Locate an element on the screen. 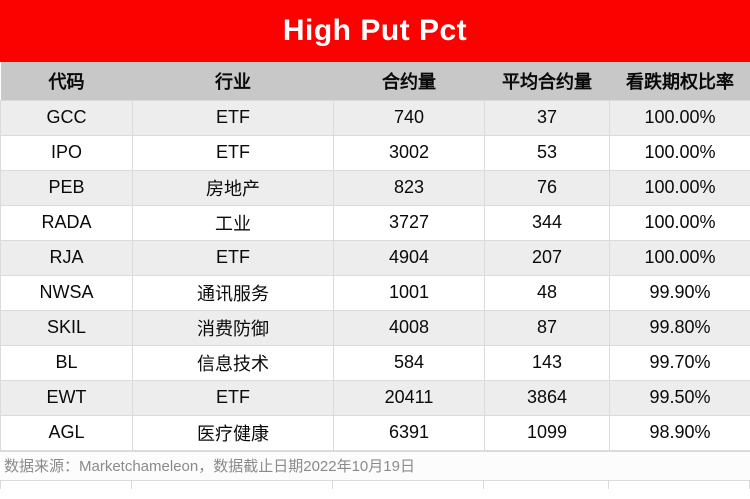 This screenshot has height=499, width=750. table-row: AGL 医疗健康 6391 1099 98.90% is located at coordinates (375, 432).